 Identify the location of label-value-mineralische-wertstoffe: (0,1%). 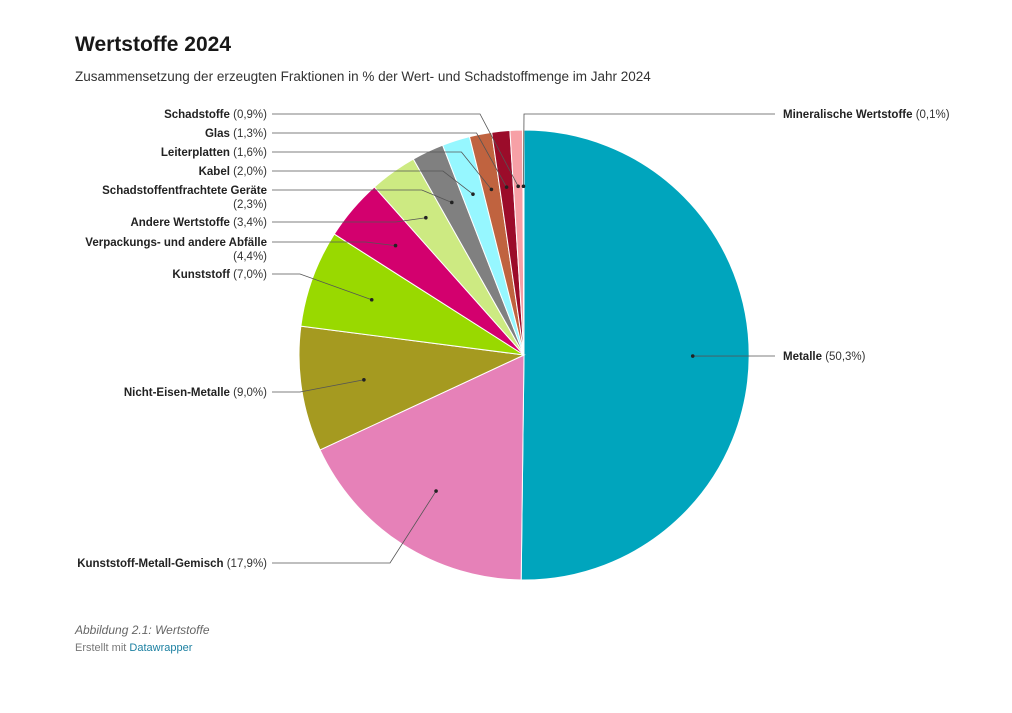
(931, 115).